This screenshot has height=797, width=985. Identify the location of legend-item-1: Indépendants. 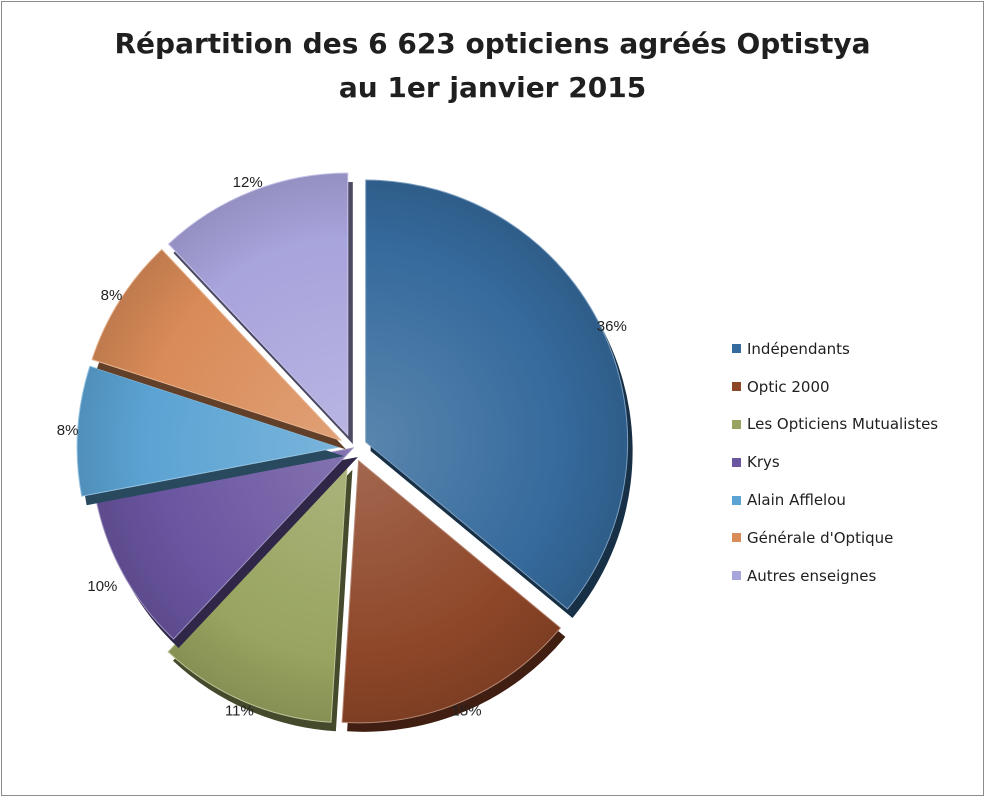
(835, 349).